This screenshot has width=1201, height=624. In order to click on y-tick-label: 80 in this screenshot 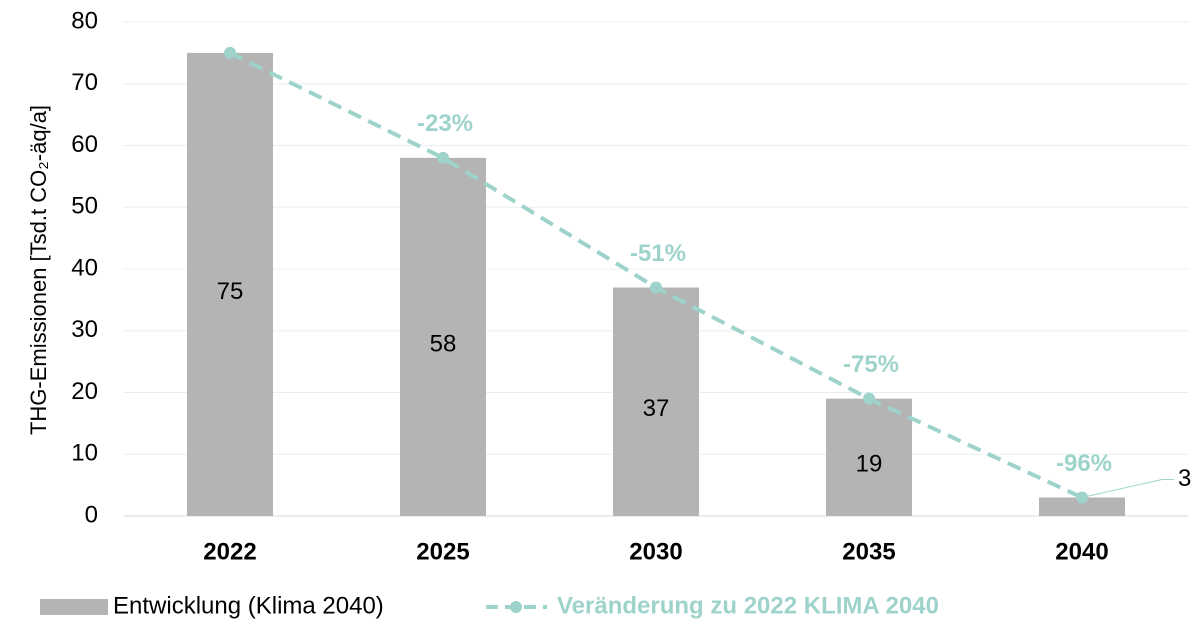, I will do `click(84, 20)`.